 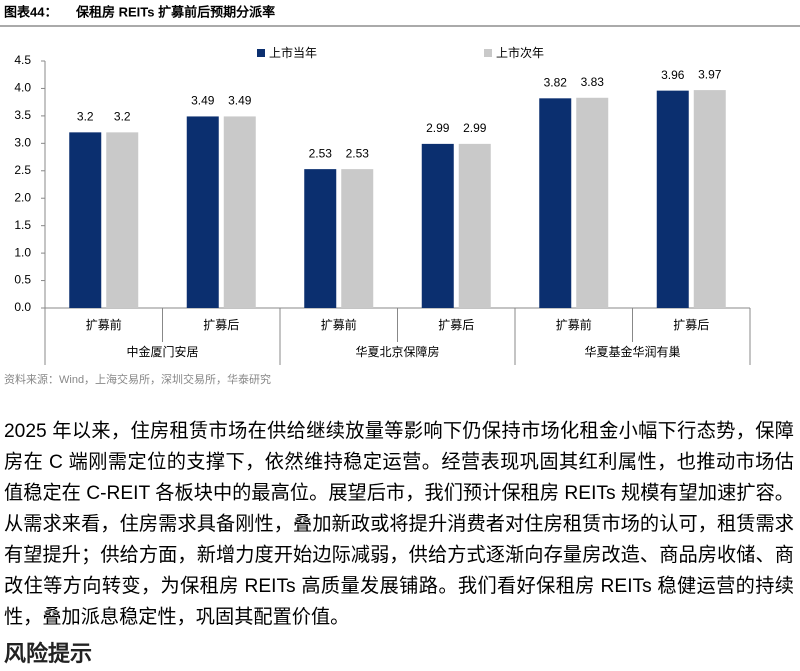 I want to click on value-label: 3.83, so click(x=593, y=82).